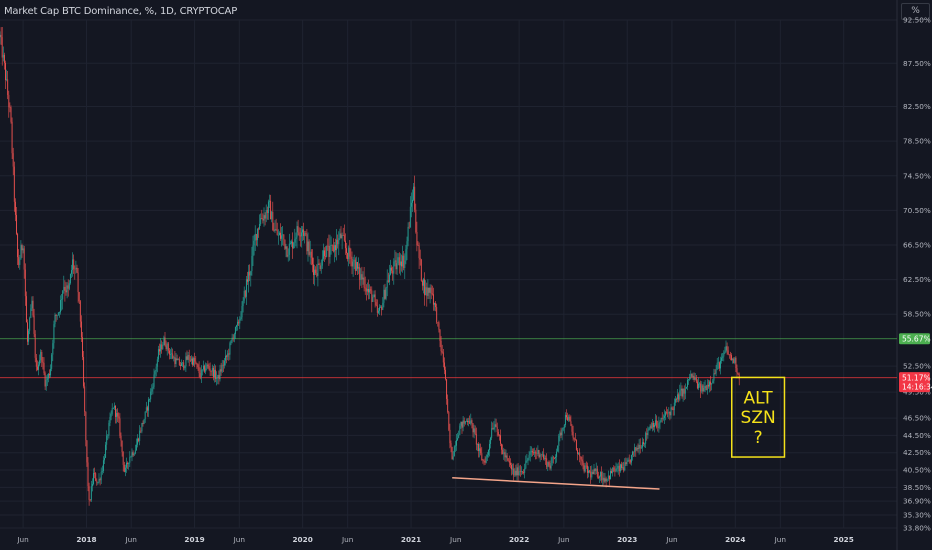 The image size is (932, 550). I want to click on x-tick-label: 2021, so click(411, 539).